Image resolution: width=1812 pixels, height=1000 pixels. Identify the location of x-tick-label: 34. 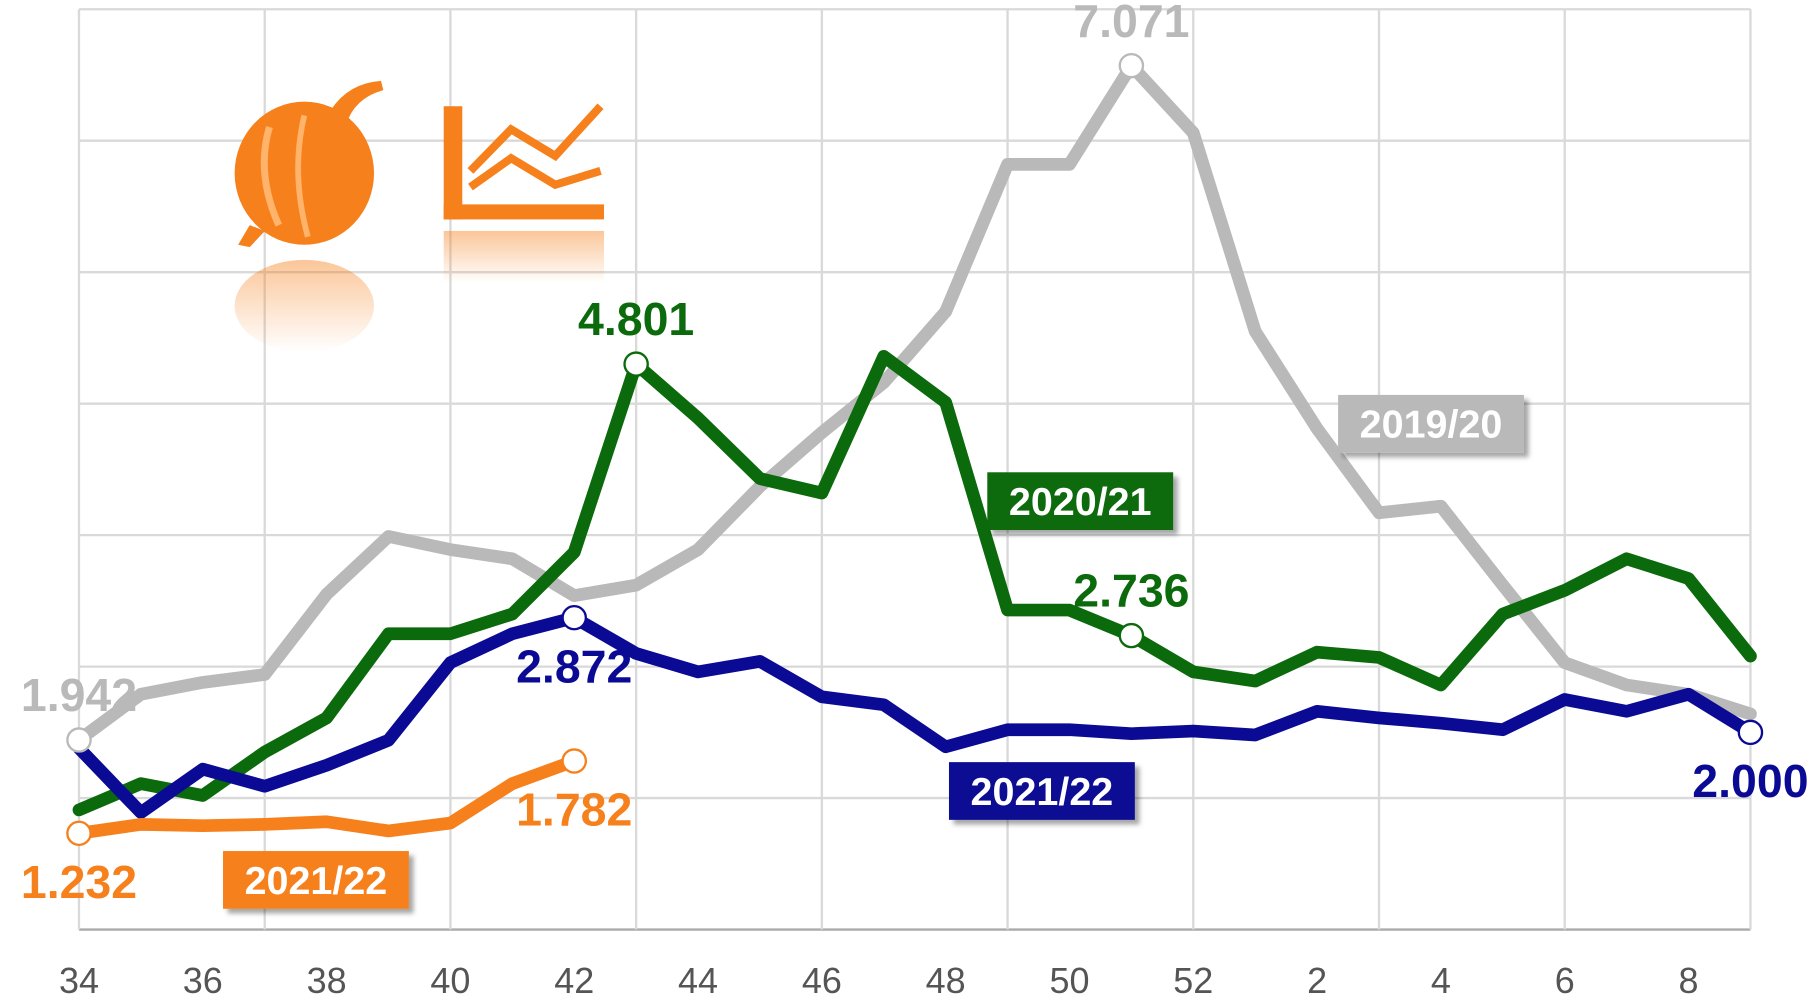
(79, 980).